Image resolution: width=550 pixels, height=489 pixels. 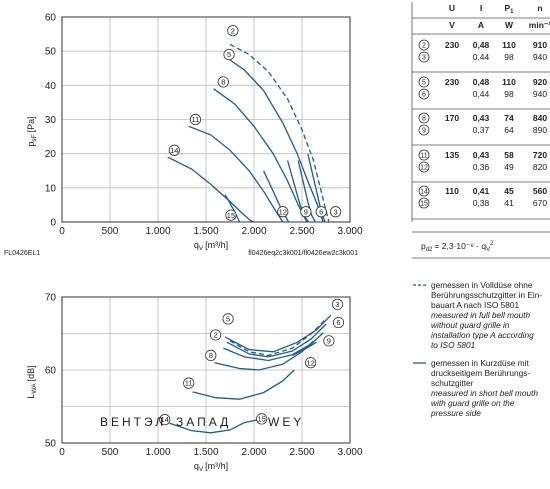 I want to click on table-unit: W, so click(x=509, y=25).